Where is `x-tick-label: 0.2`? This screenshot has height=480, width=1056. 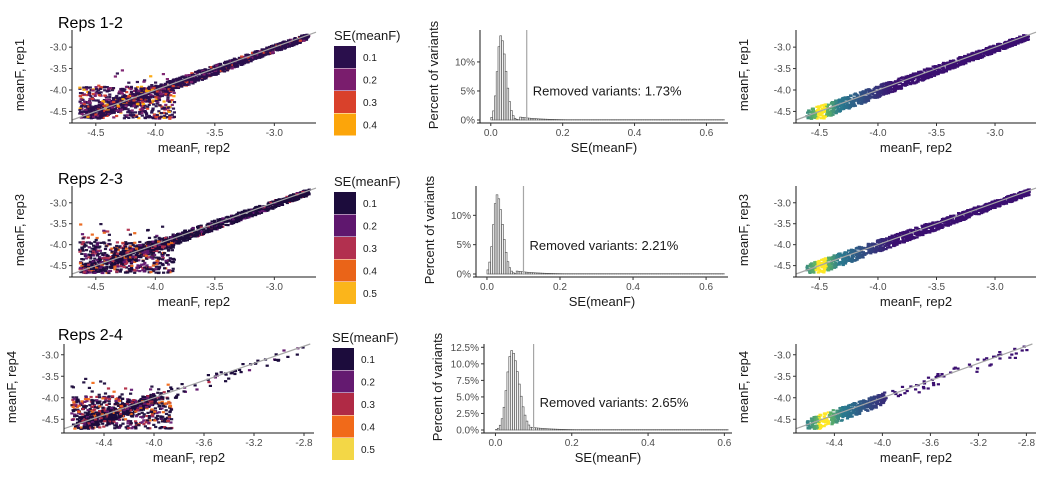 x-tick-label: 0.2 is located at coordinates (563, 133).